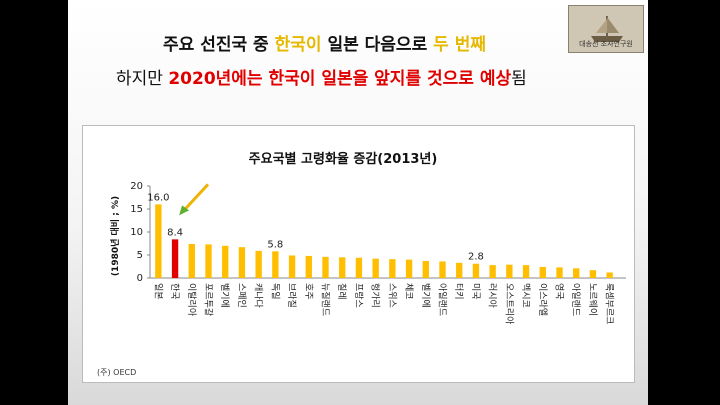  What do you see at coordinates (241, 295) in the screenshot?
I see `x-tick-label: 스페인` at bounding box center [241, 295].